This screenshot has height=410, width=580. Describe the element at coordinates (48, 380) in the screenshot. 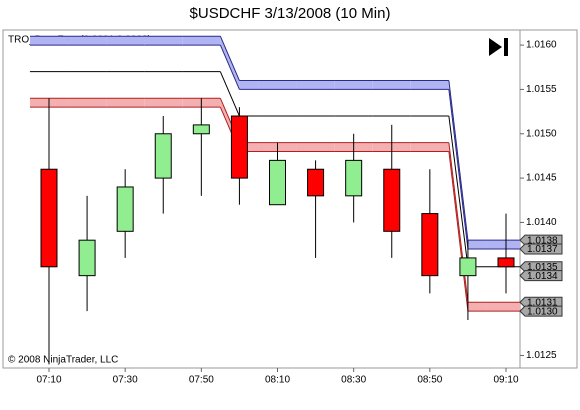

I see `x-tick-label: 07:10` at that location.